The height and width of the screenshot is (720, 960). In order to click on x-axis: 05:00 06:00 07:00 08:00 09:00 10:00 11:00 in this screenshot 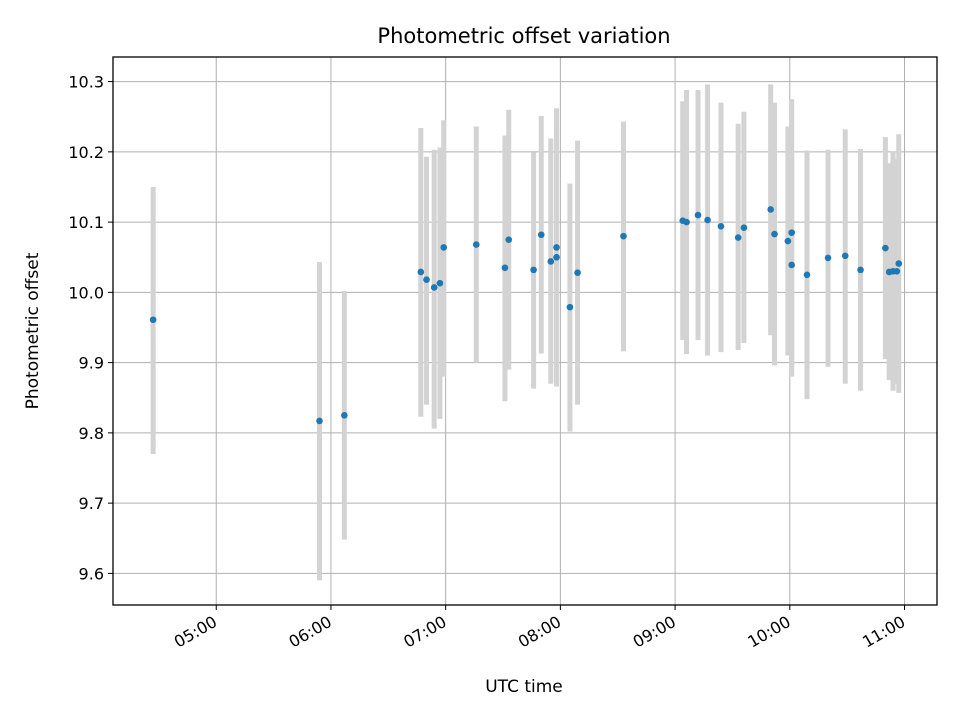, I will do `click(539, 628)`.